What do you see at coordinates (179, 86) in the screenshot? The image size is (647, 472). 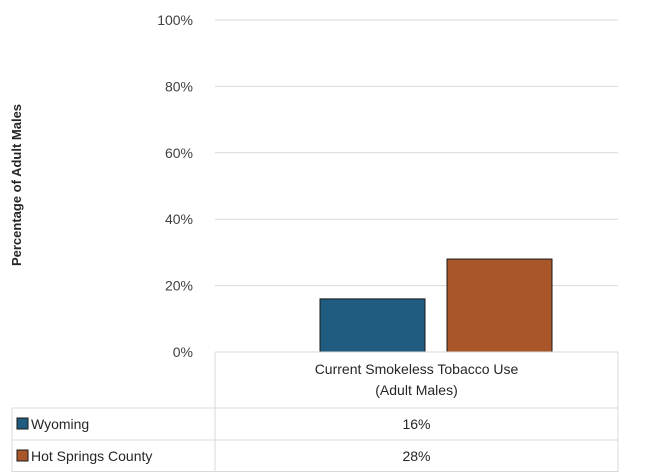 I see `y-tick-label: 80%` at bounding box center [179, 86].